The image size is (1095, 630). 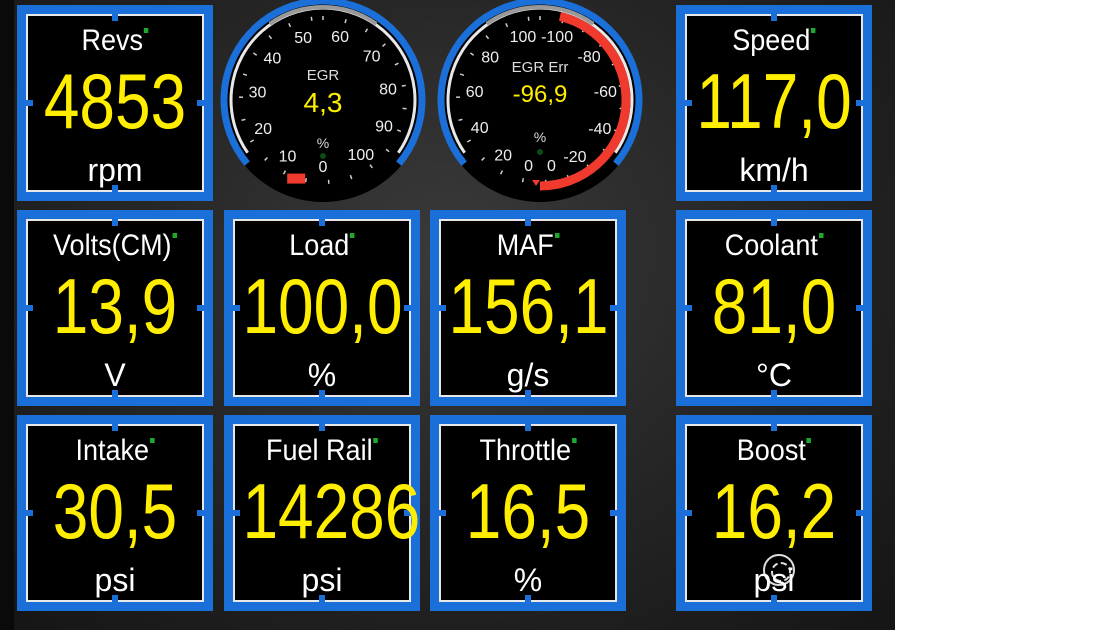 I want to click on tile-body: Boost 16,2 psi, so click(x=774, y=513).